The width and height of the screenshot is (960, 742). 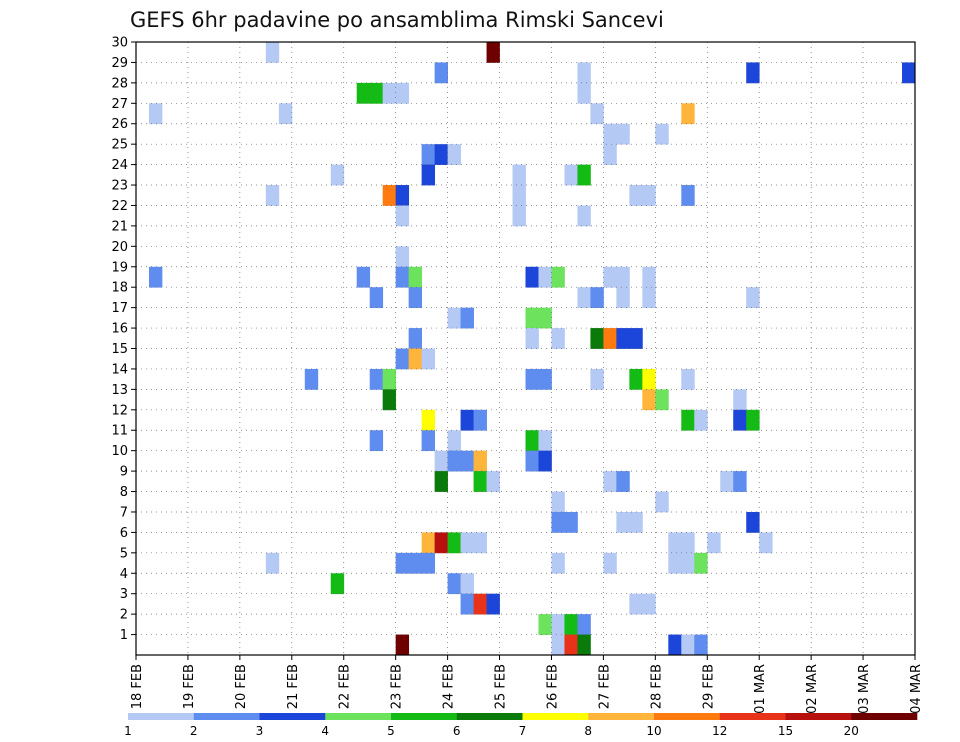 What do you see at coordinates (119, 431) in the screenshot?
I see `y-tick-label: 11` at bounding box center [119, 431].